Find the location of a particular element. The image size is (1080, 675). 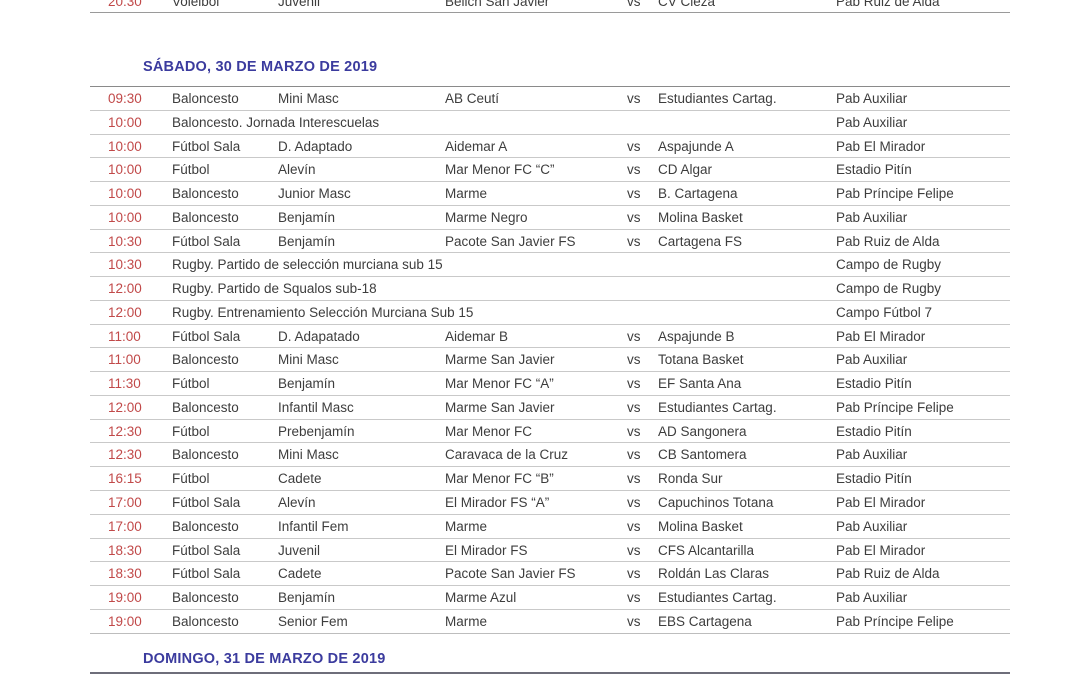

match-venue: Campo de Rugby is located at coordinates (889, 289).